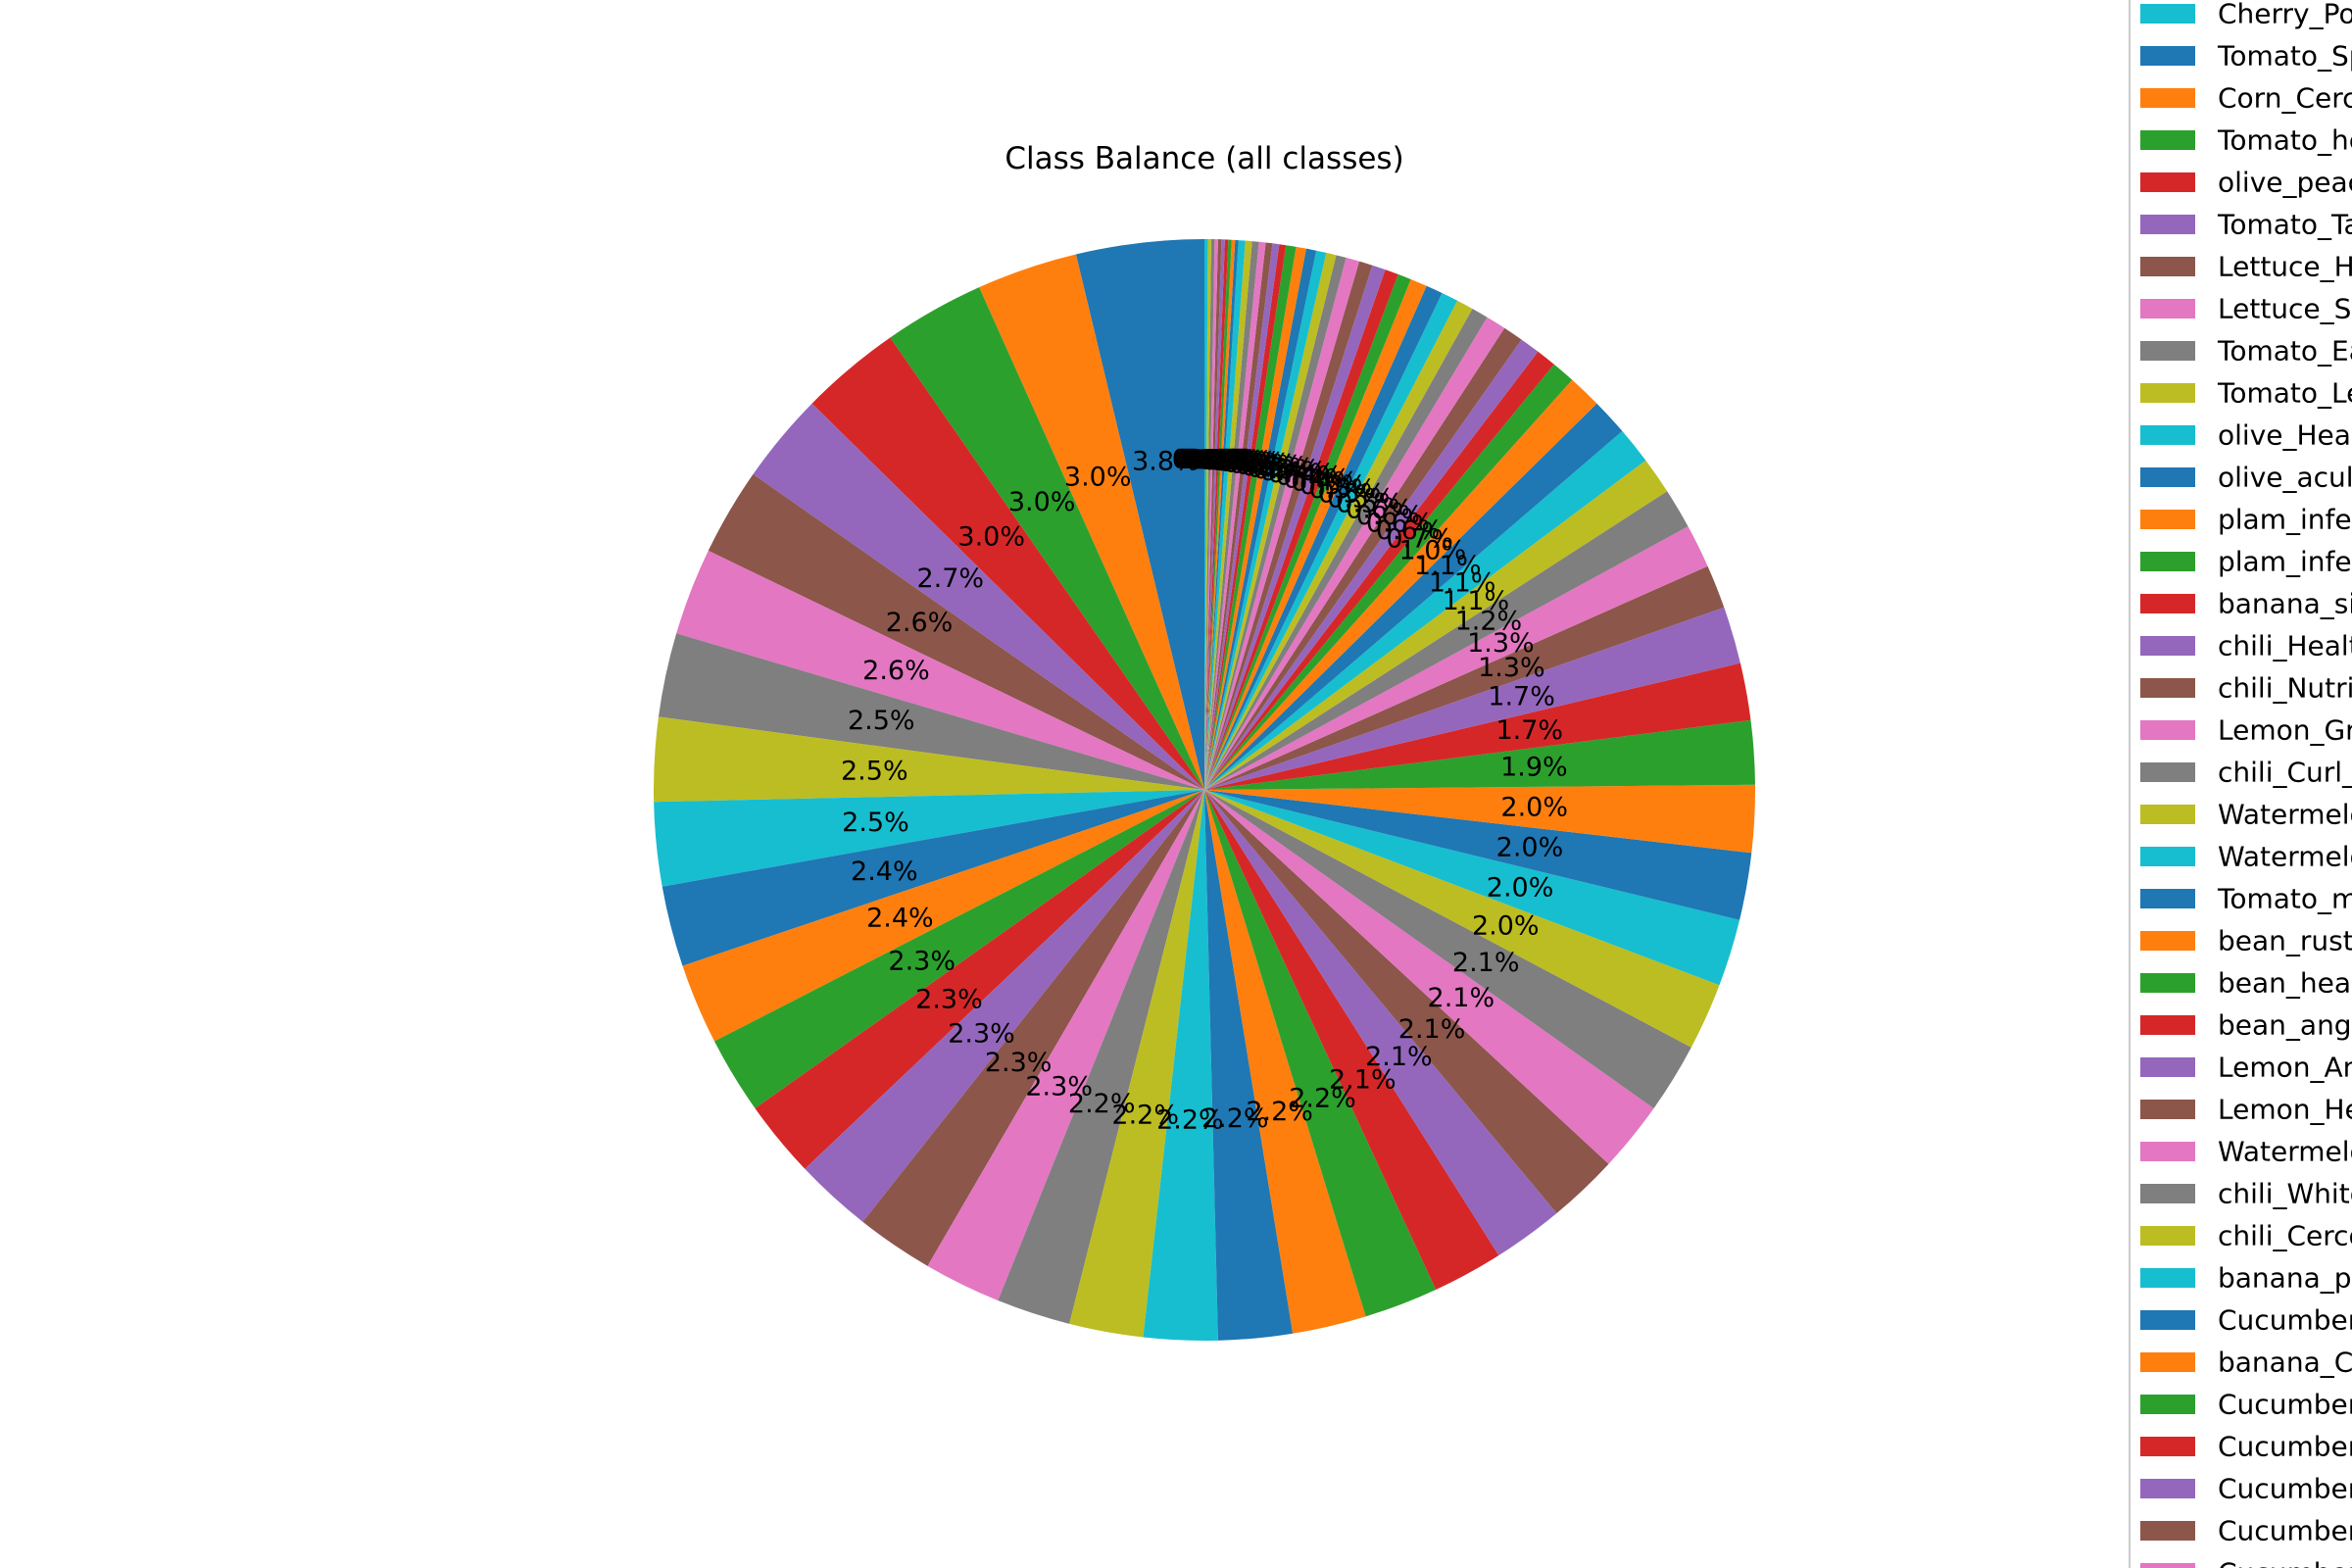 This screenshot has height=1568, width=2352. I want to click on legend-entry: chili_White, so click(2246, 1194).